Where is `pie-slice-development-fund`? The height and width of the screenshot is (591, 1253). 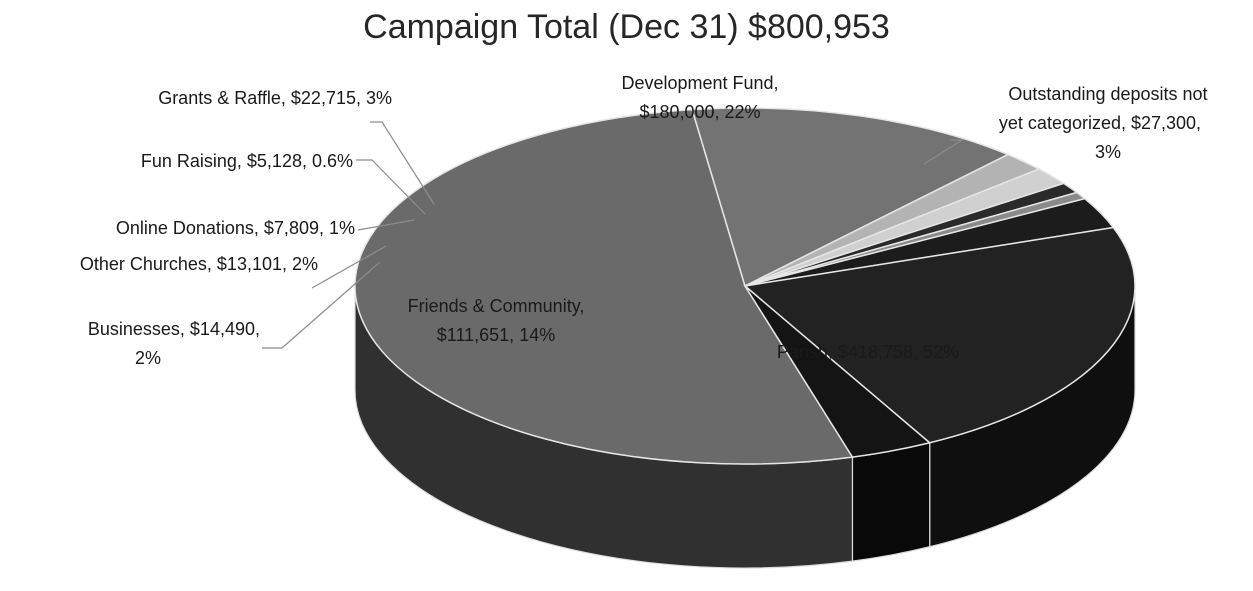 pie-slice-development-fund is located at coordinates (939, 335).